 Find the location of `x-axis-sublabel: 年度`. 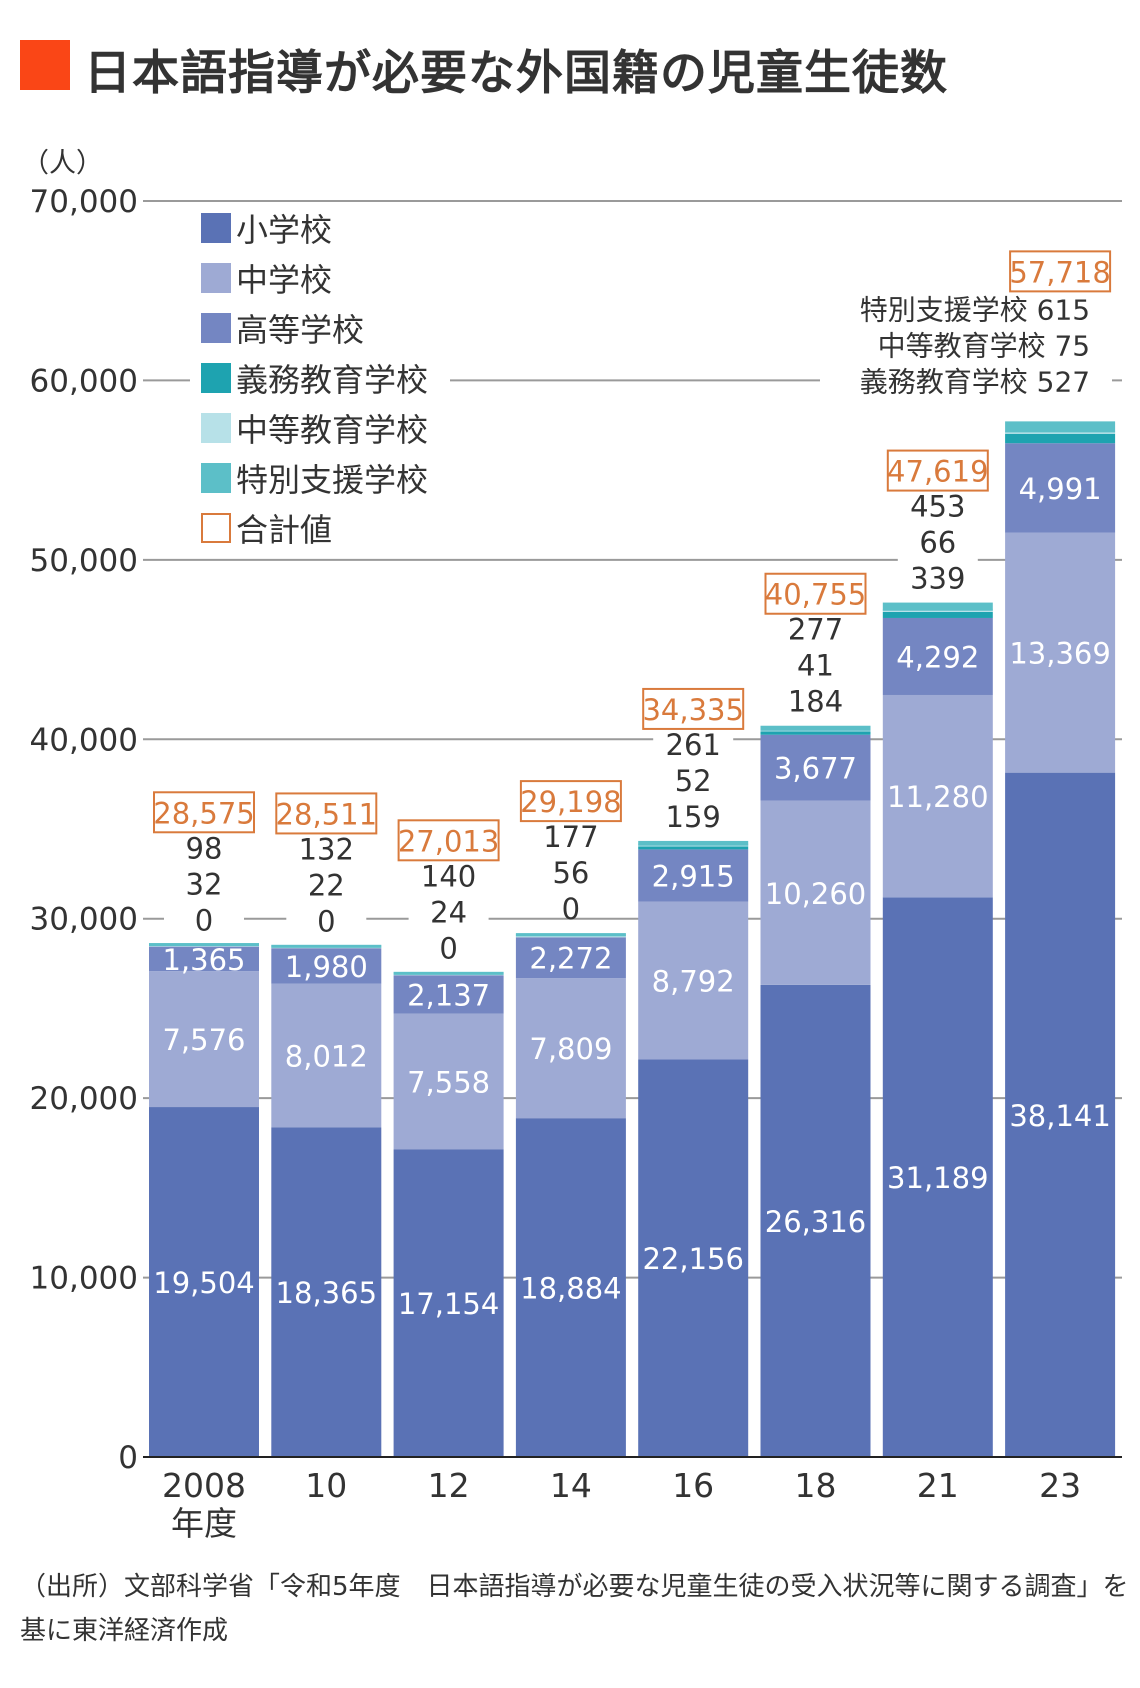

x-axis-sublabel: 年度 is located at coordinates (204, 1523).